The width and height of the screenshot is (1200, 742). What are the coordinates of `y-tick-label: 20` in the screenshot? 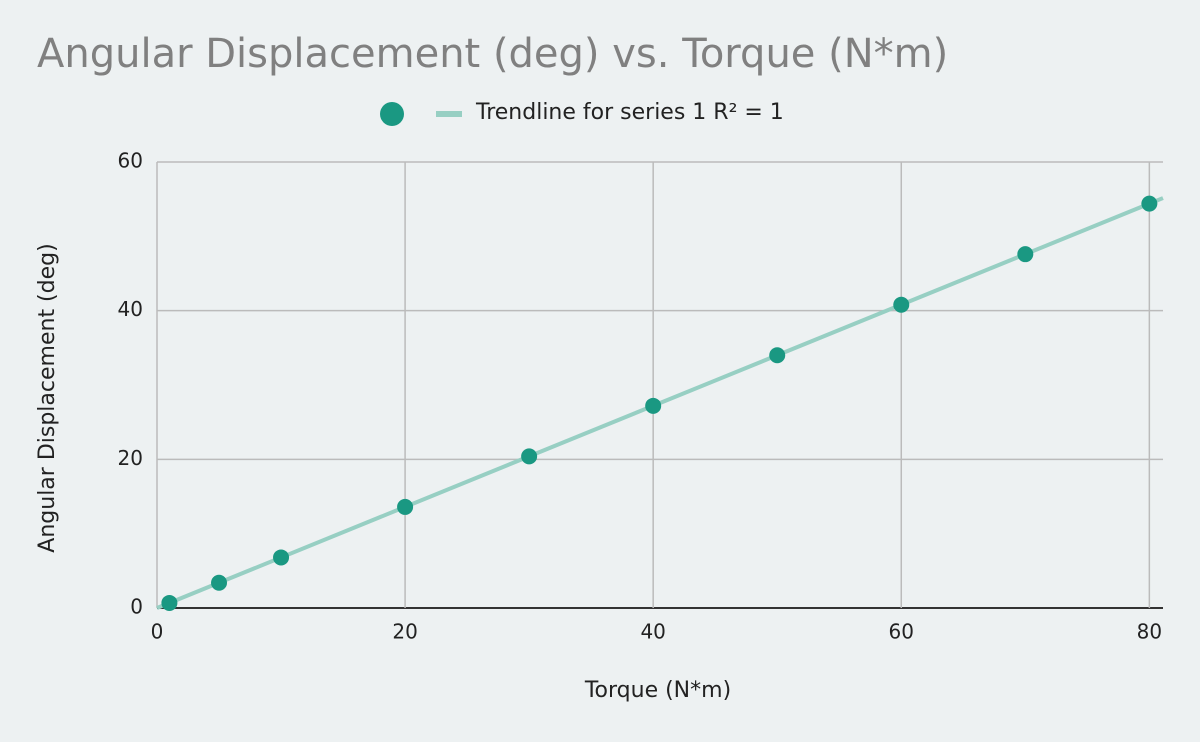 It's located at (130, 458).